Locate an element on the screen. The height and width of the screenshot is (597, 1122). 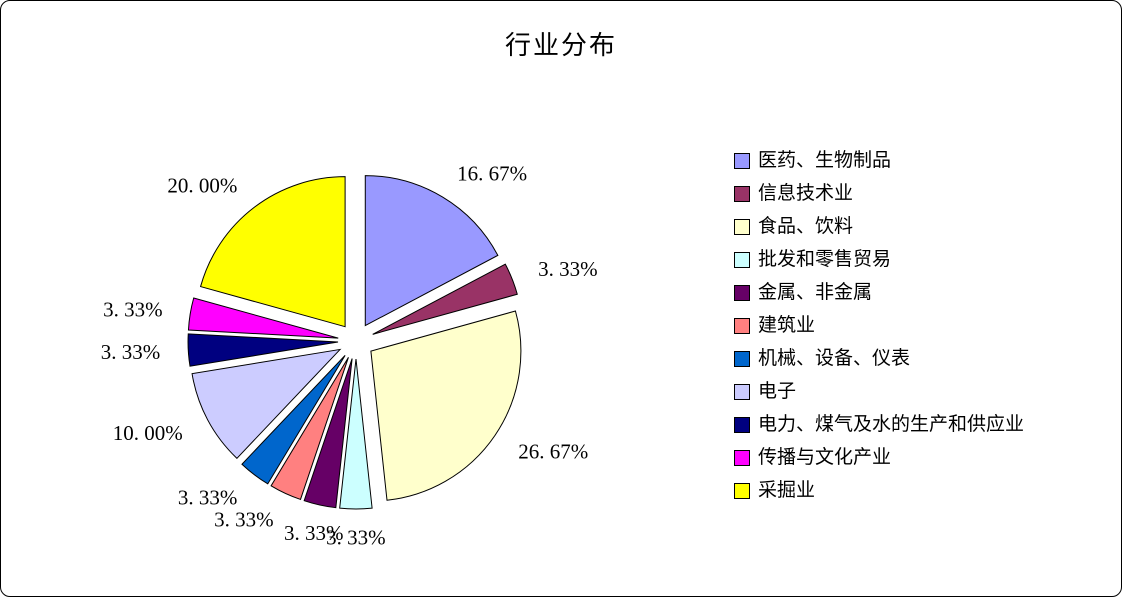
legend-item: 机械、设备、仪表 is located at coordinates (879, 358).